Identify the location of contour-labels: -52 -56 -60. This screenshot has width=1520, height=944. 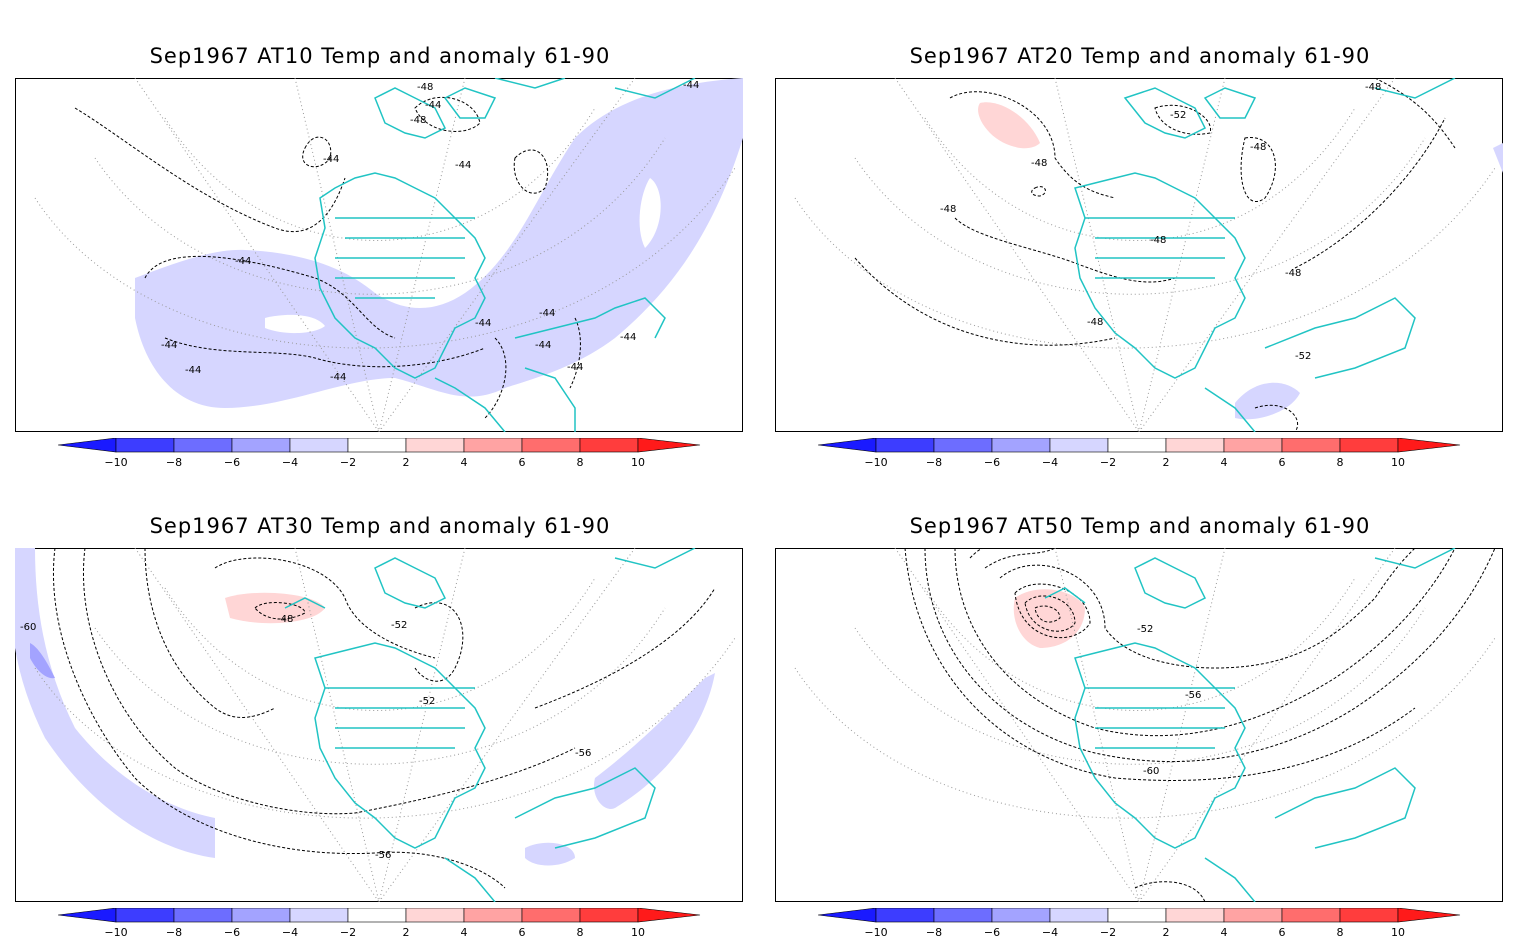
(1169, 700).